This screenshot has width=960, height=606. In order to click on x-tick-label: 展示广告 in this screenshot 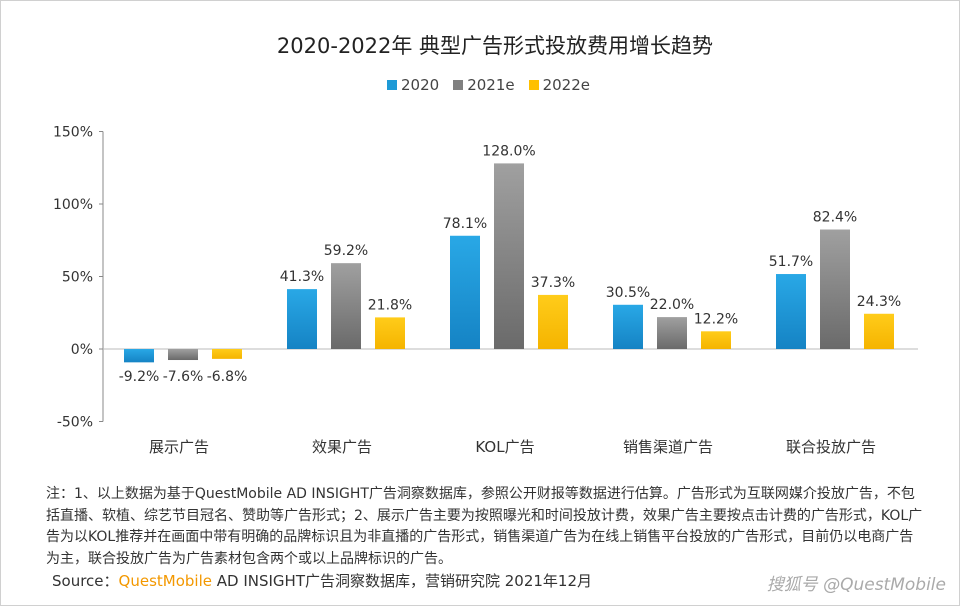, I will do `click(179, 447)`.